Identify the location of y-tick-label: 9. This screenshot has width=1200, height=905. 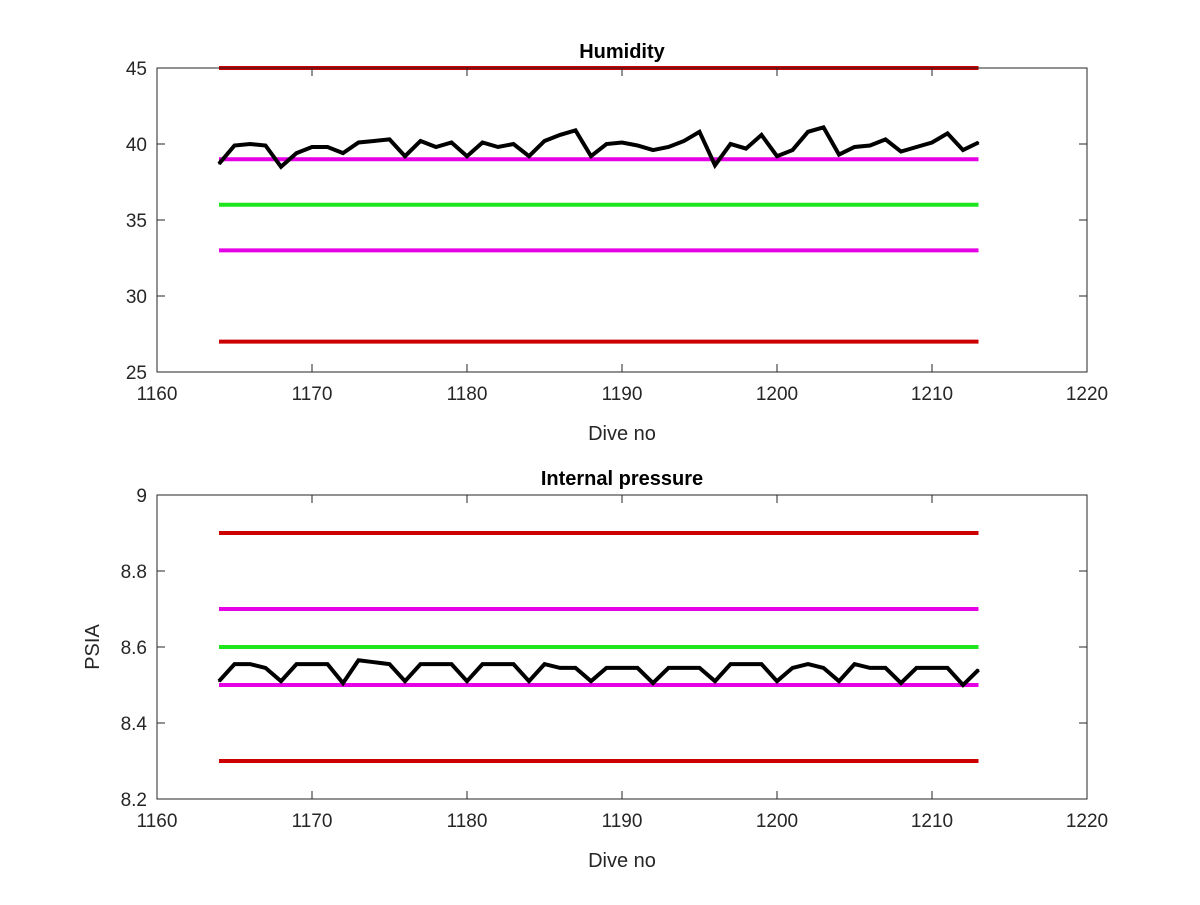
(141, 496).